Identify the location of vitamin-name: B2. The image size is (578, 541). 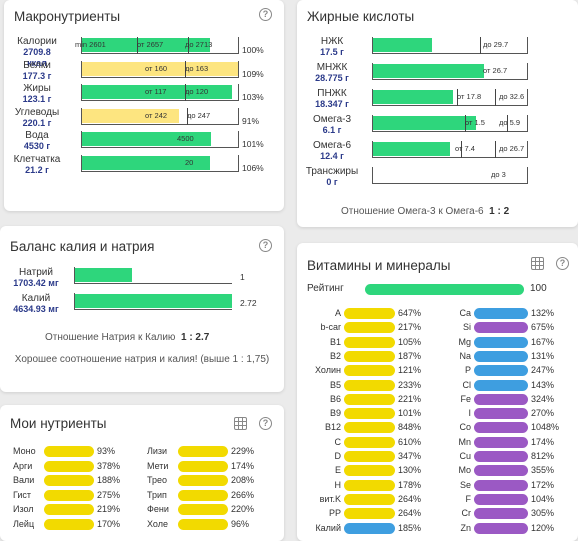
(335, 355).